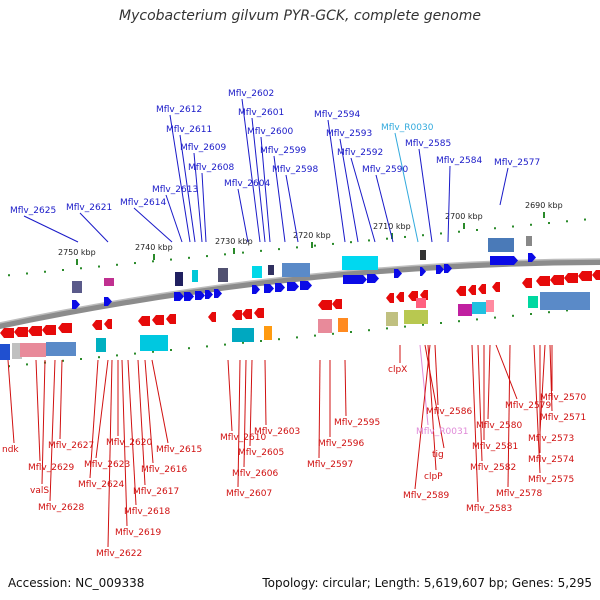  I want to click on reverse-gene-label: Mflv_2620, so click(129, 443).